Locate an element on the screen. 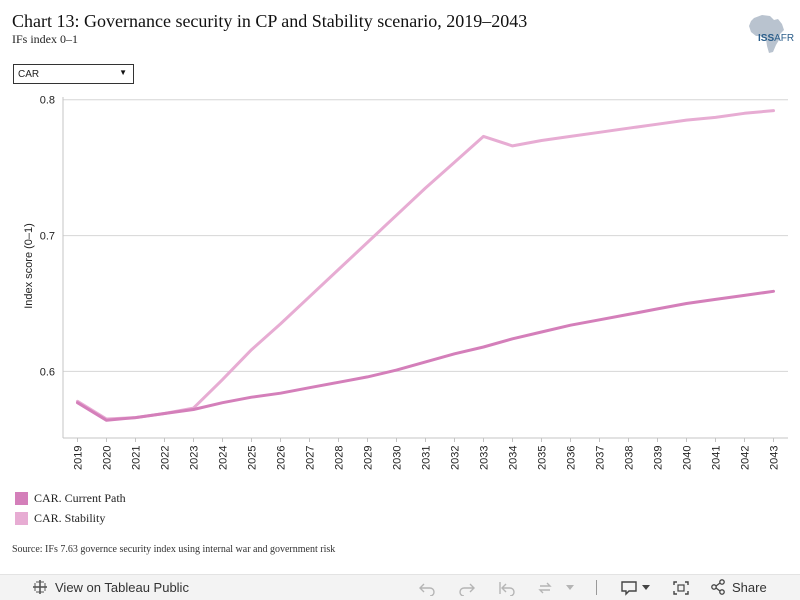  comment-icon is located at coordinates (629, 588).